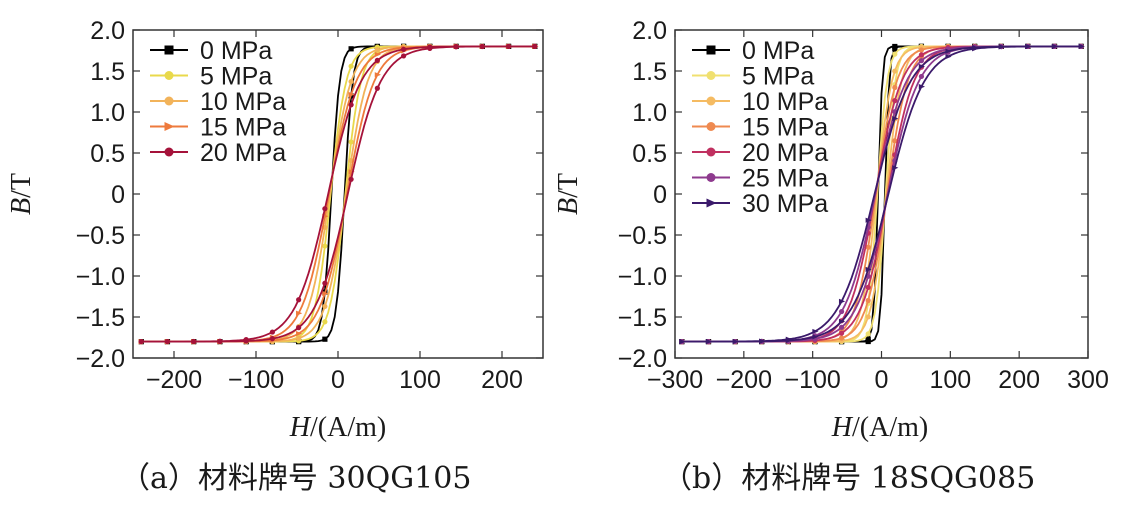 Image resolution: width=1133 pixels, height=515 pixels. What do you see at coordinates (649, 72) in the screenshot?
I see `y-tick-label: 1.5` at bounding box center [649, 72].